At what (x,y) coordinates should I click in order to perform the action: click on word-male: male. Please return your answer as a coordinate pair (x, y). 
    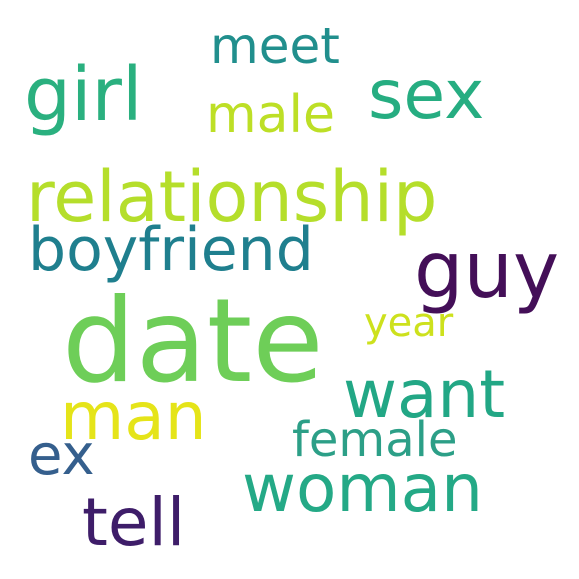
    Looking at the image, I should click on (270, 115).